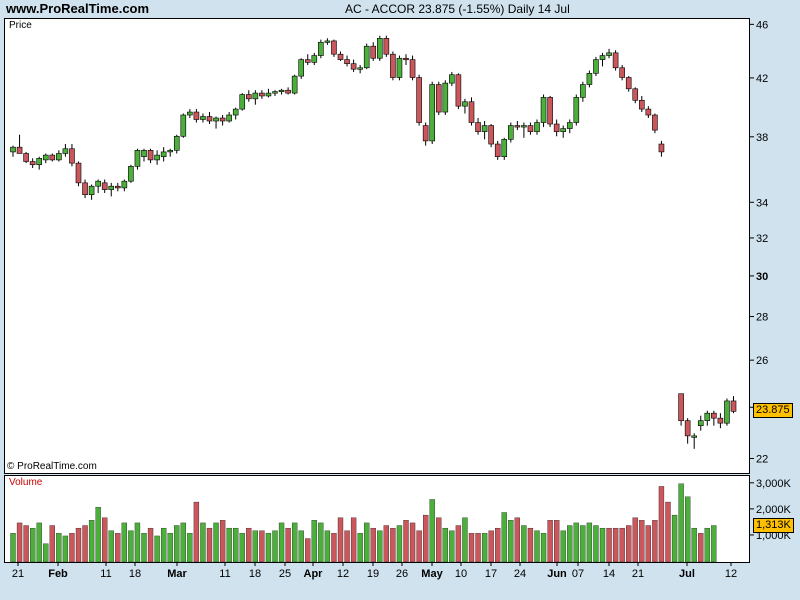 The image size is (800, 600). What do you see at coordinates (457, 9) in the screenshot?
I see `chart-title: AC - ACCOR 23.875 (-1.55%) Daily 14 Jul` at bounding box center [457, 9].